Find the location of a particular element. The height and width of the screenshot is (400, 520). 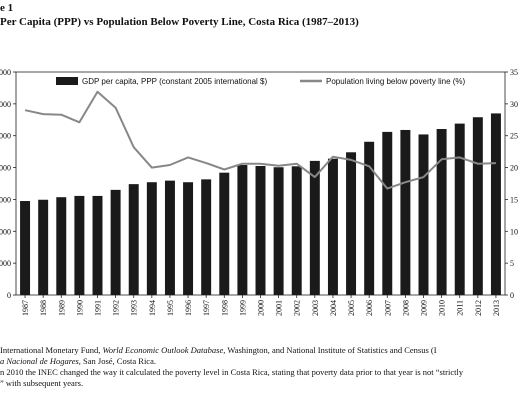

x-axis-tick-label: 1987 is located at coordinates (25, 308).